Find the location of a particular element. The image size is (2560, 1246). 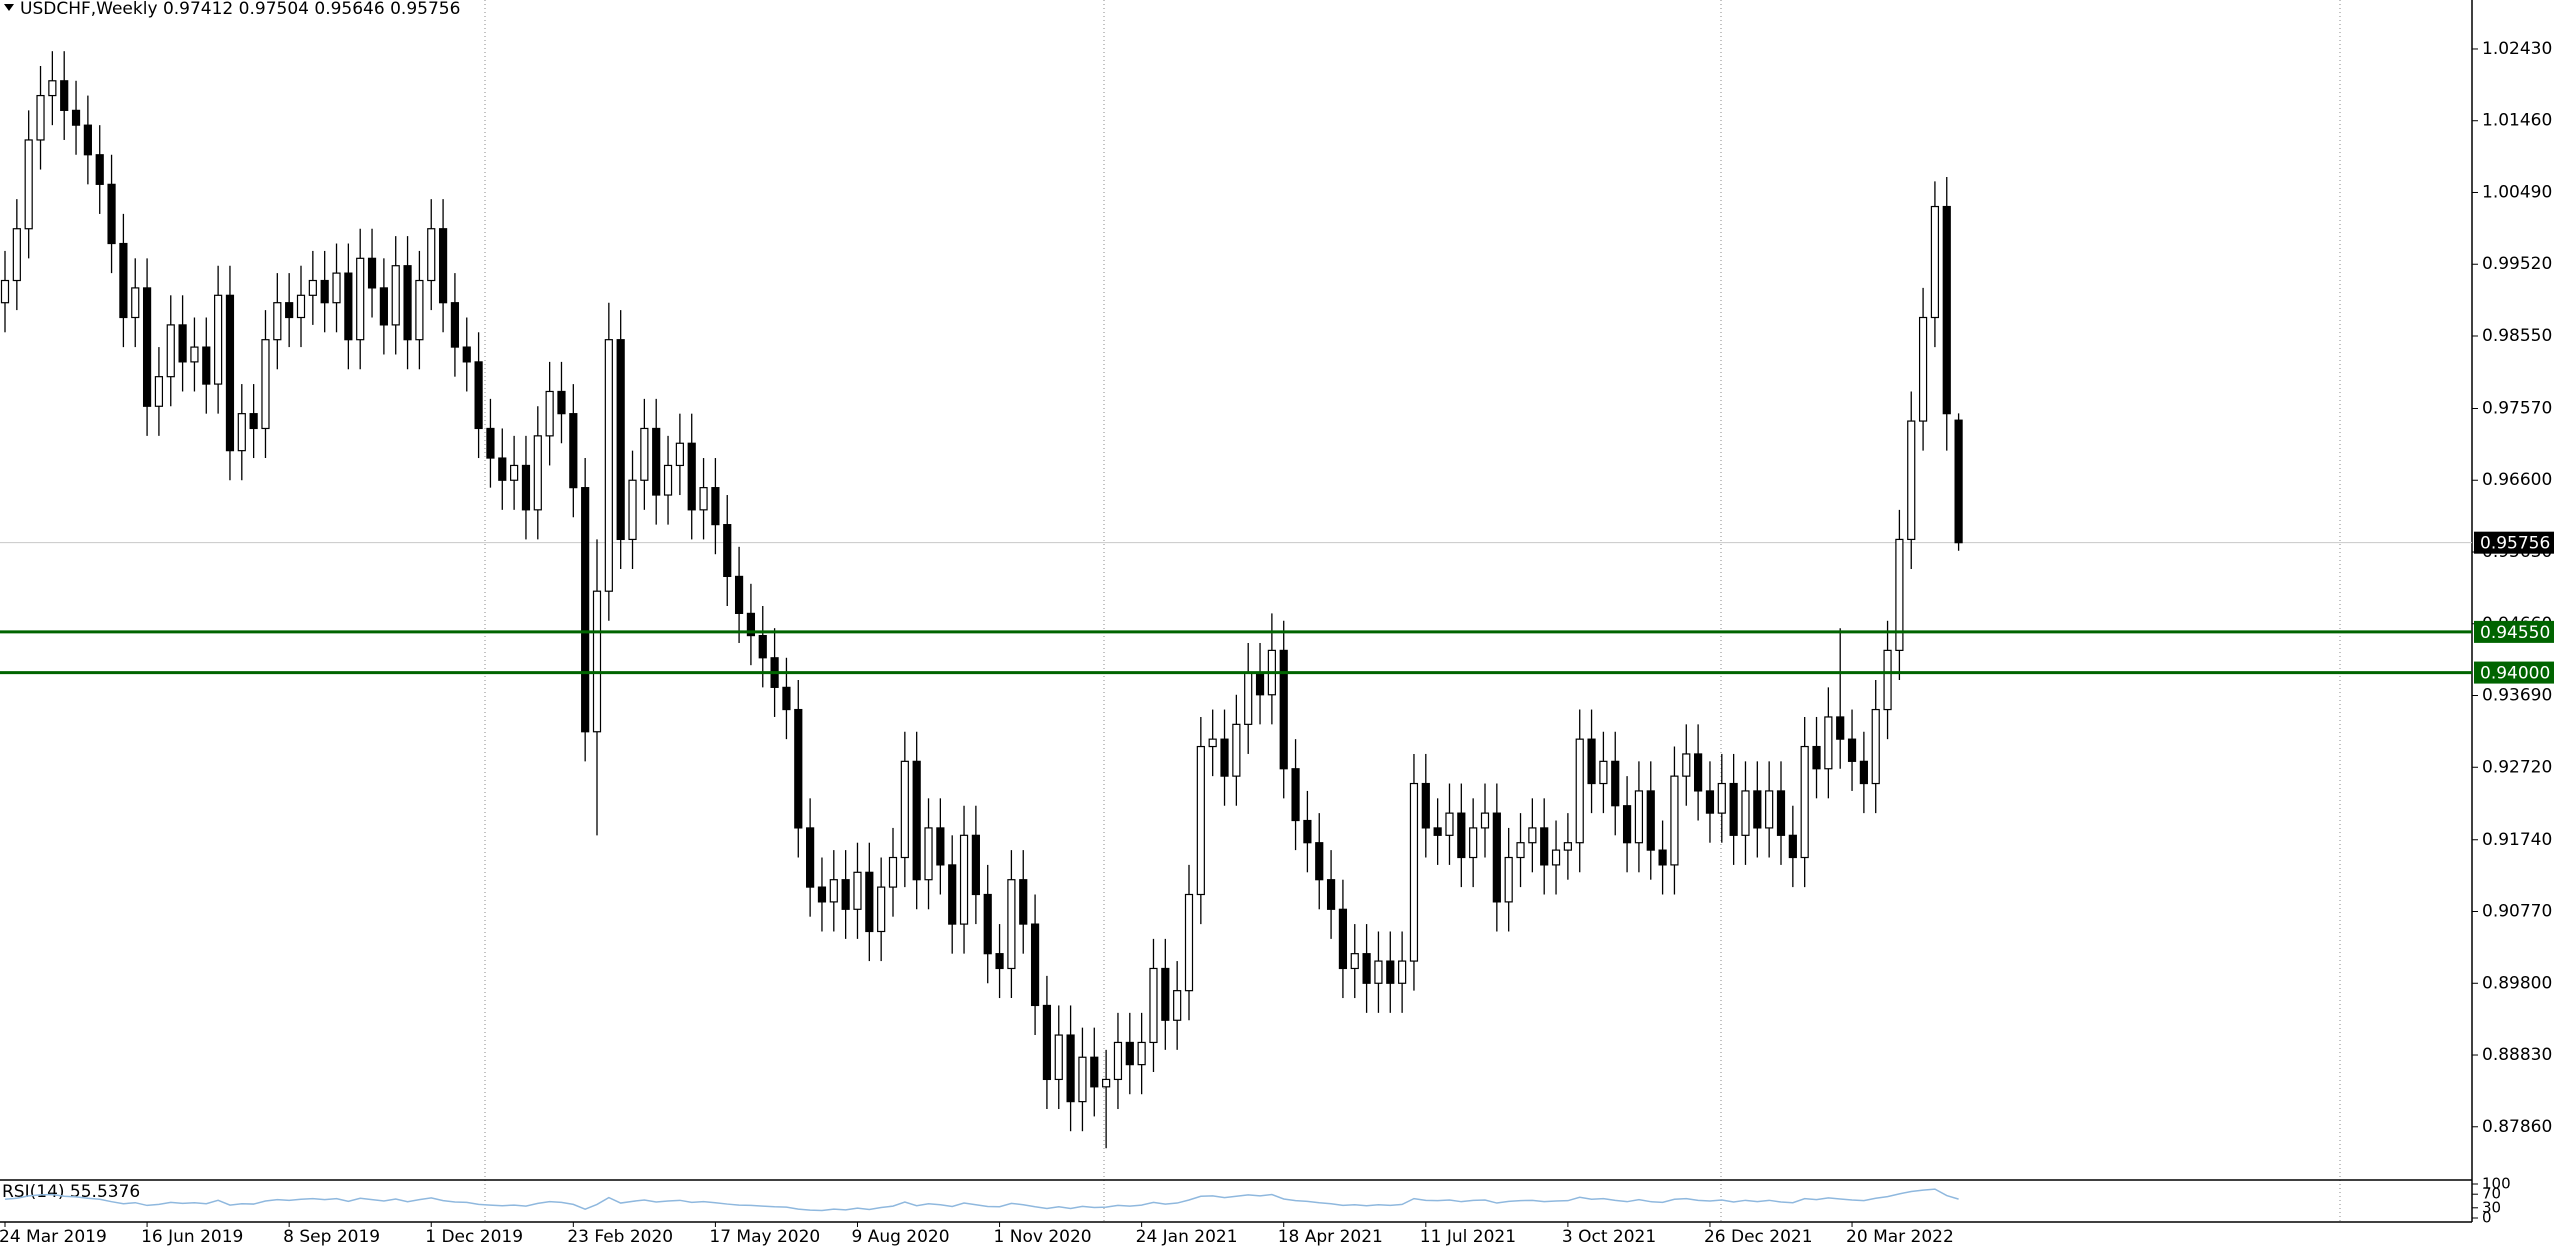

y-tick-label: 0.88830 is located at coordinates (2517, 1055).